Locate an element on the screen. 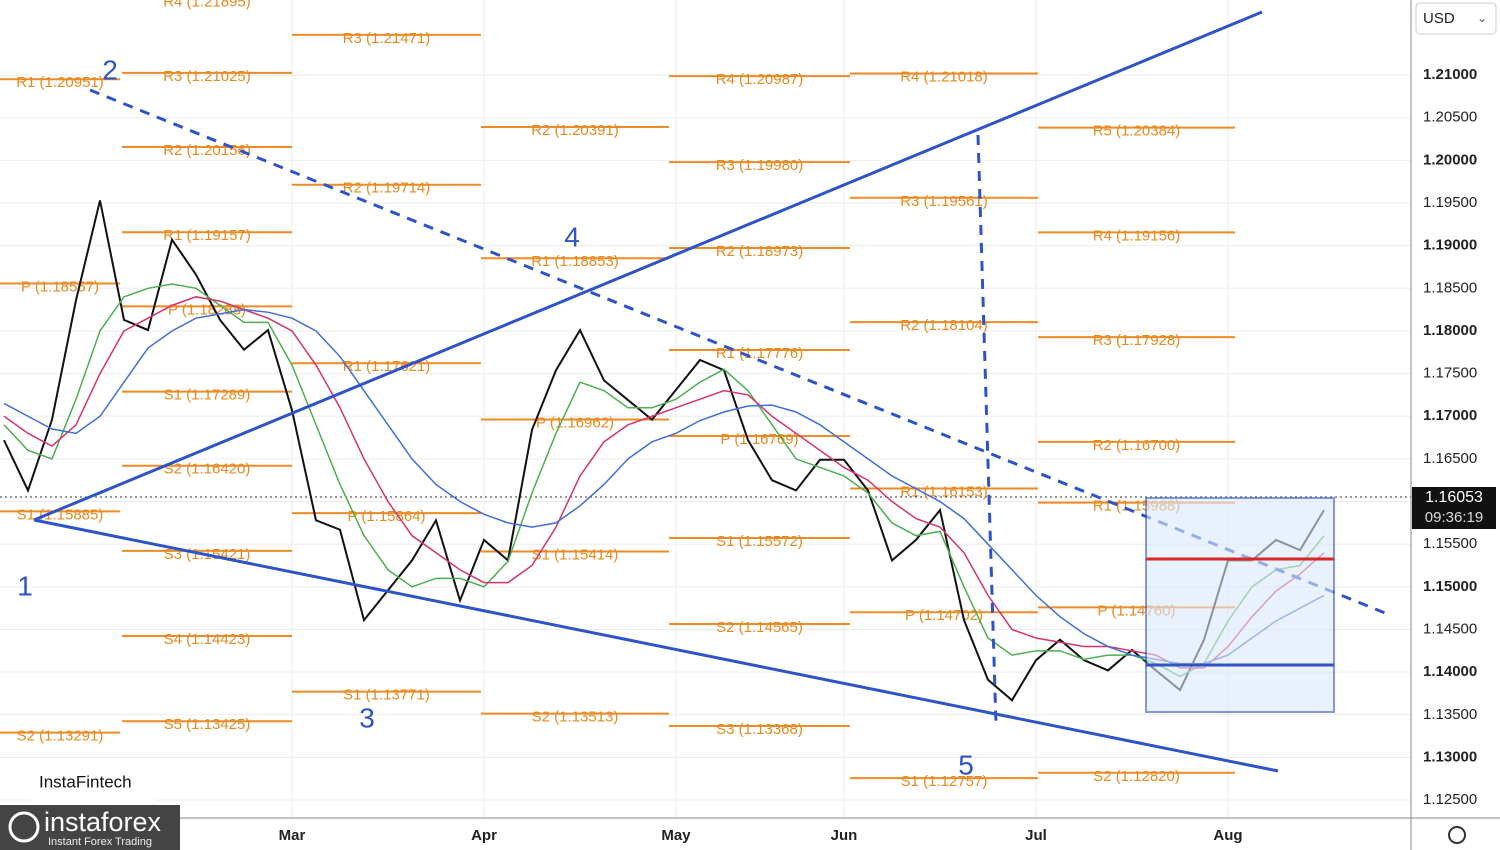 This screenshot has height=850, width=1500. y-tick-label: 1.19000 is located at coordinates (1450, 245).